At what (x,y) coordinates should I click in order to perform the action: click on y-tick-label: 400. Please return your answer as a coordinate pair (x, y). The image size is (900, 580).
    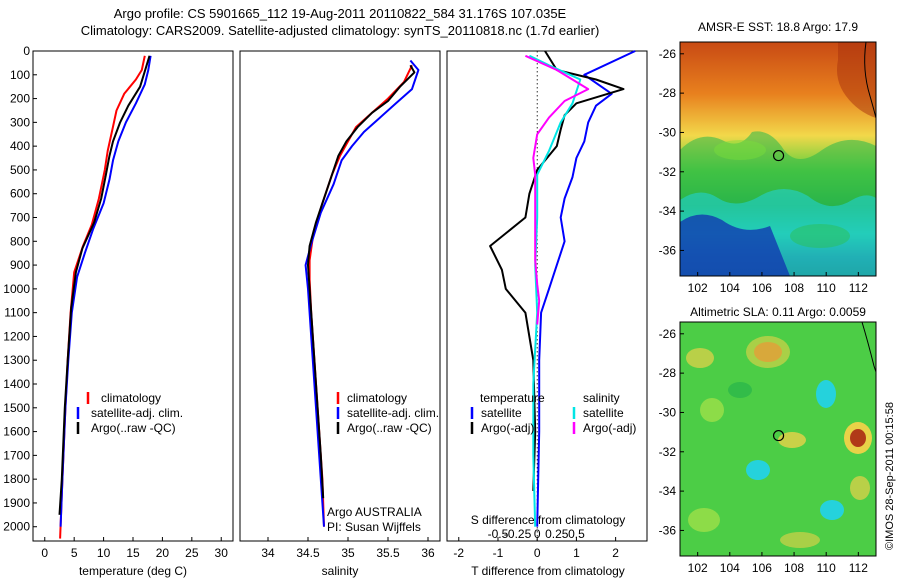
    Looking at the image, I should click on (20, 146).